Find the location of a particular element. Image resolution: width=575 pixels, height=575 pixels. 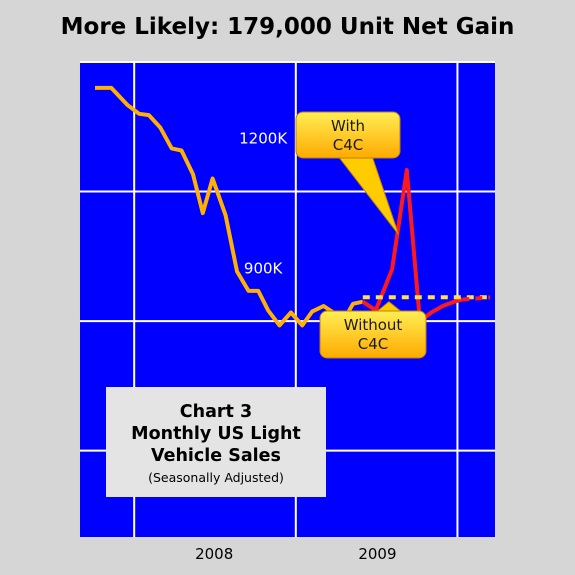

without-c4c-callout-box is located at coordinates (373, 334).